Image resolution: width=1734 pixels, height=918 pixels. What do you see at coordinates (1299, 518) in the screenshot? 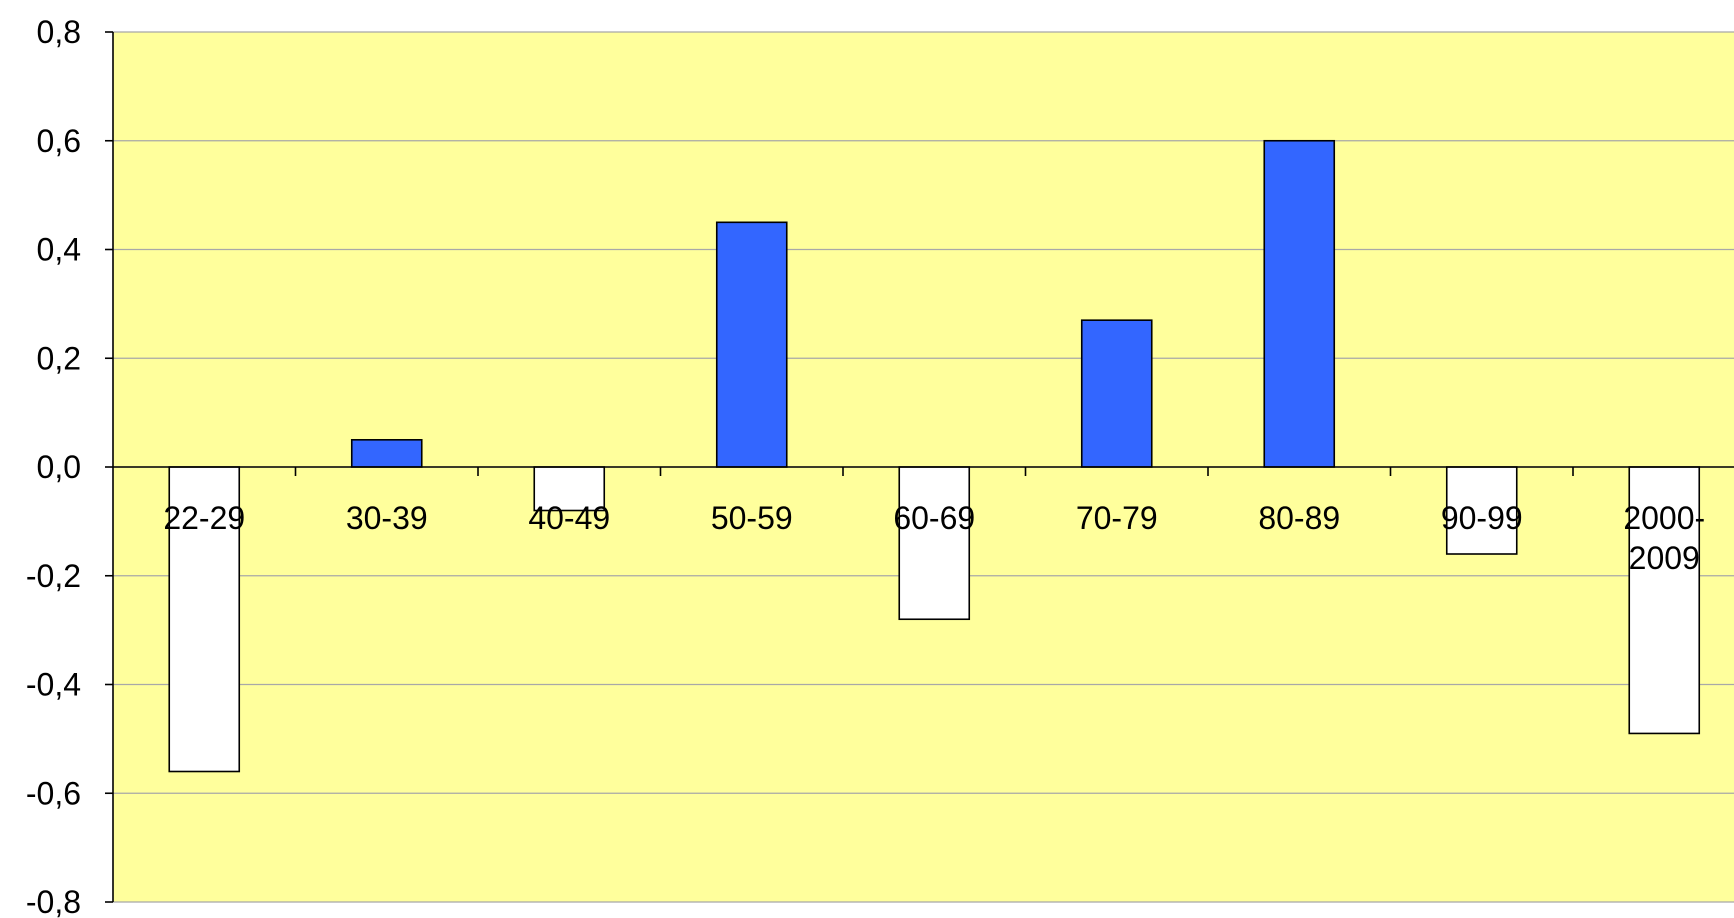
I see `x-tick-label: 80-89` at bounding box center [1299, 518].